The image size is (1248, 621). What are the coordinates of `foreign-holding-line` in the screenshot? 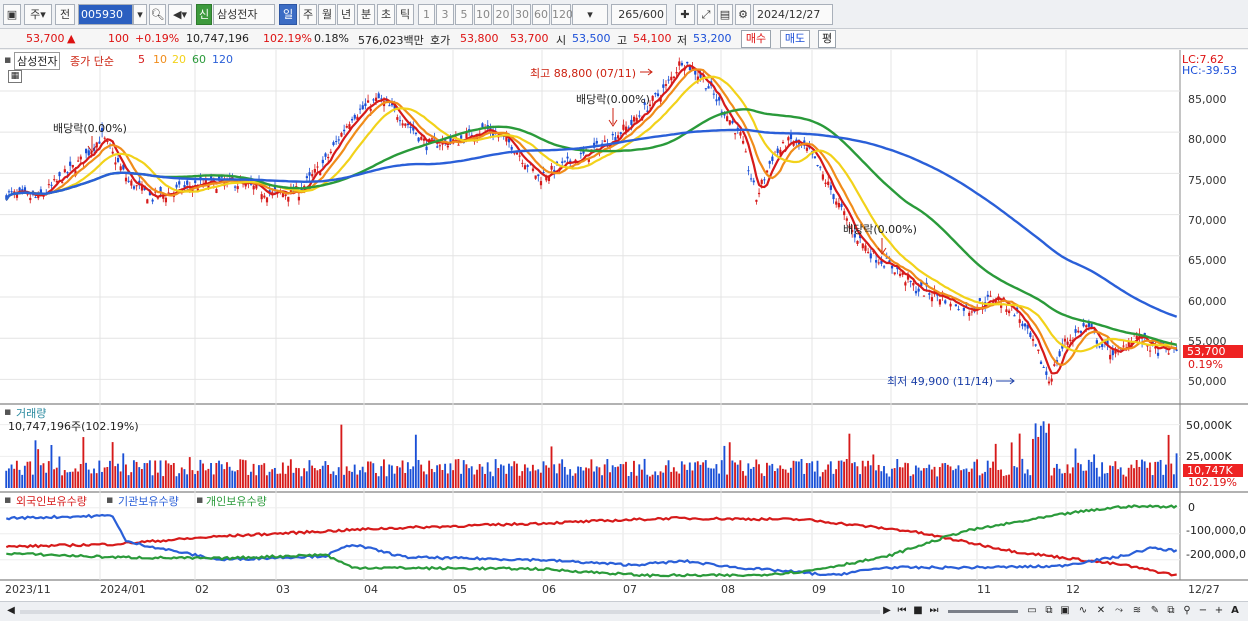 It's located at (591, 546).